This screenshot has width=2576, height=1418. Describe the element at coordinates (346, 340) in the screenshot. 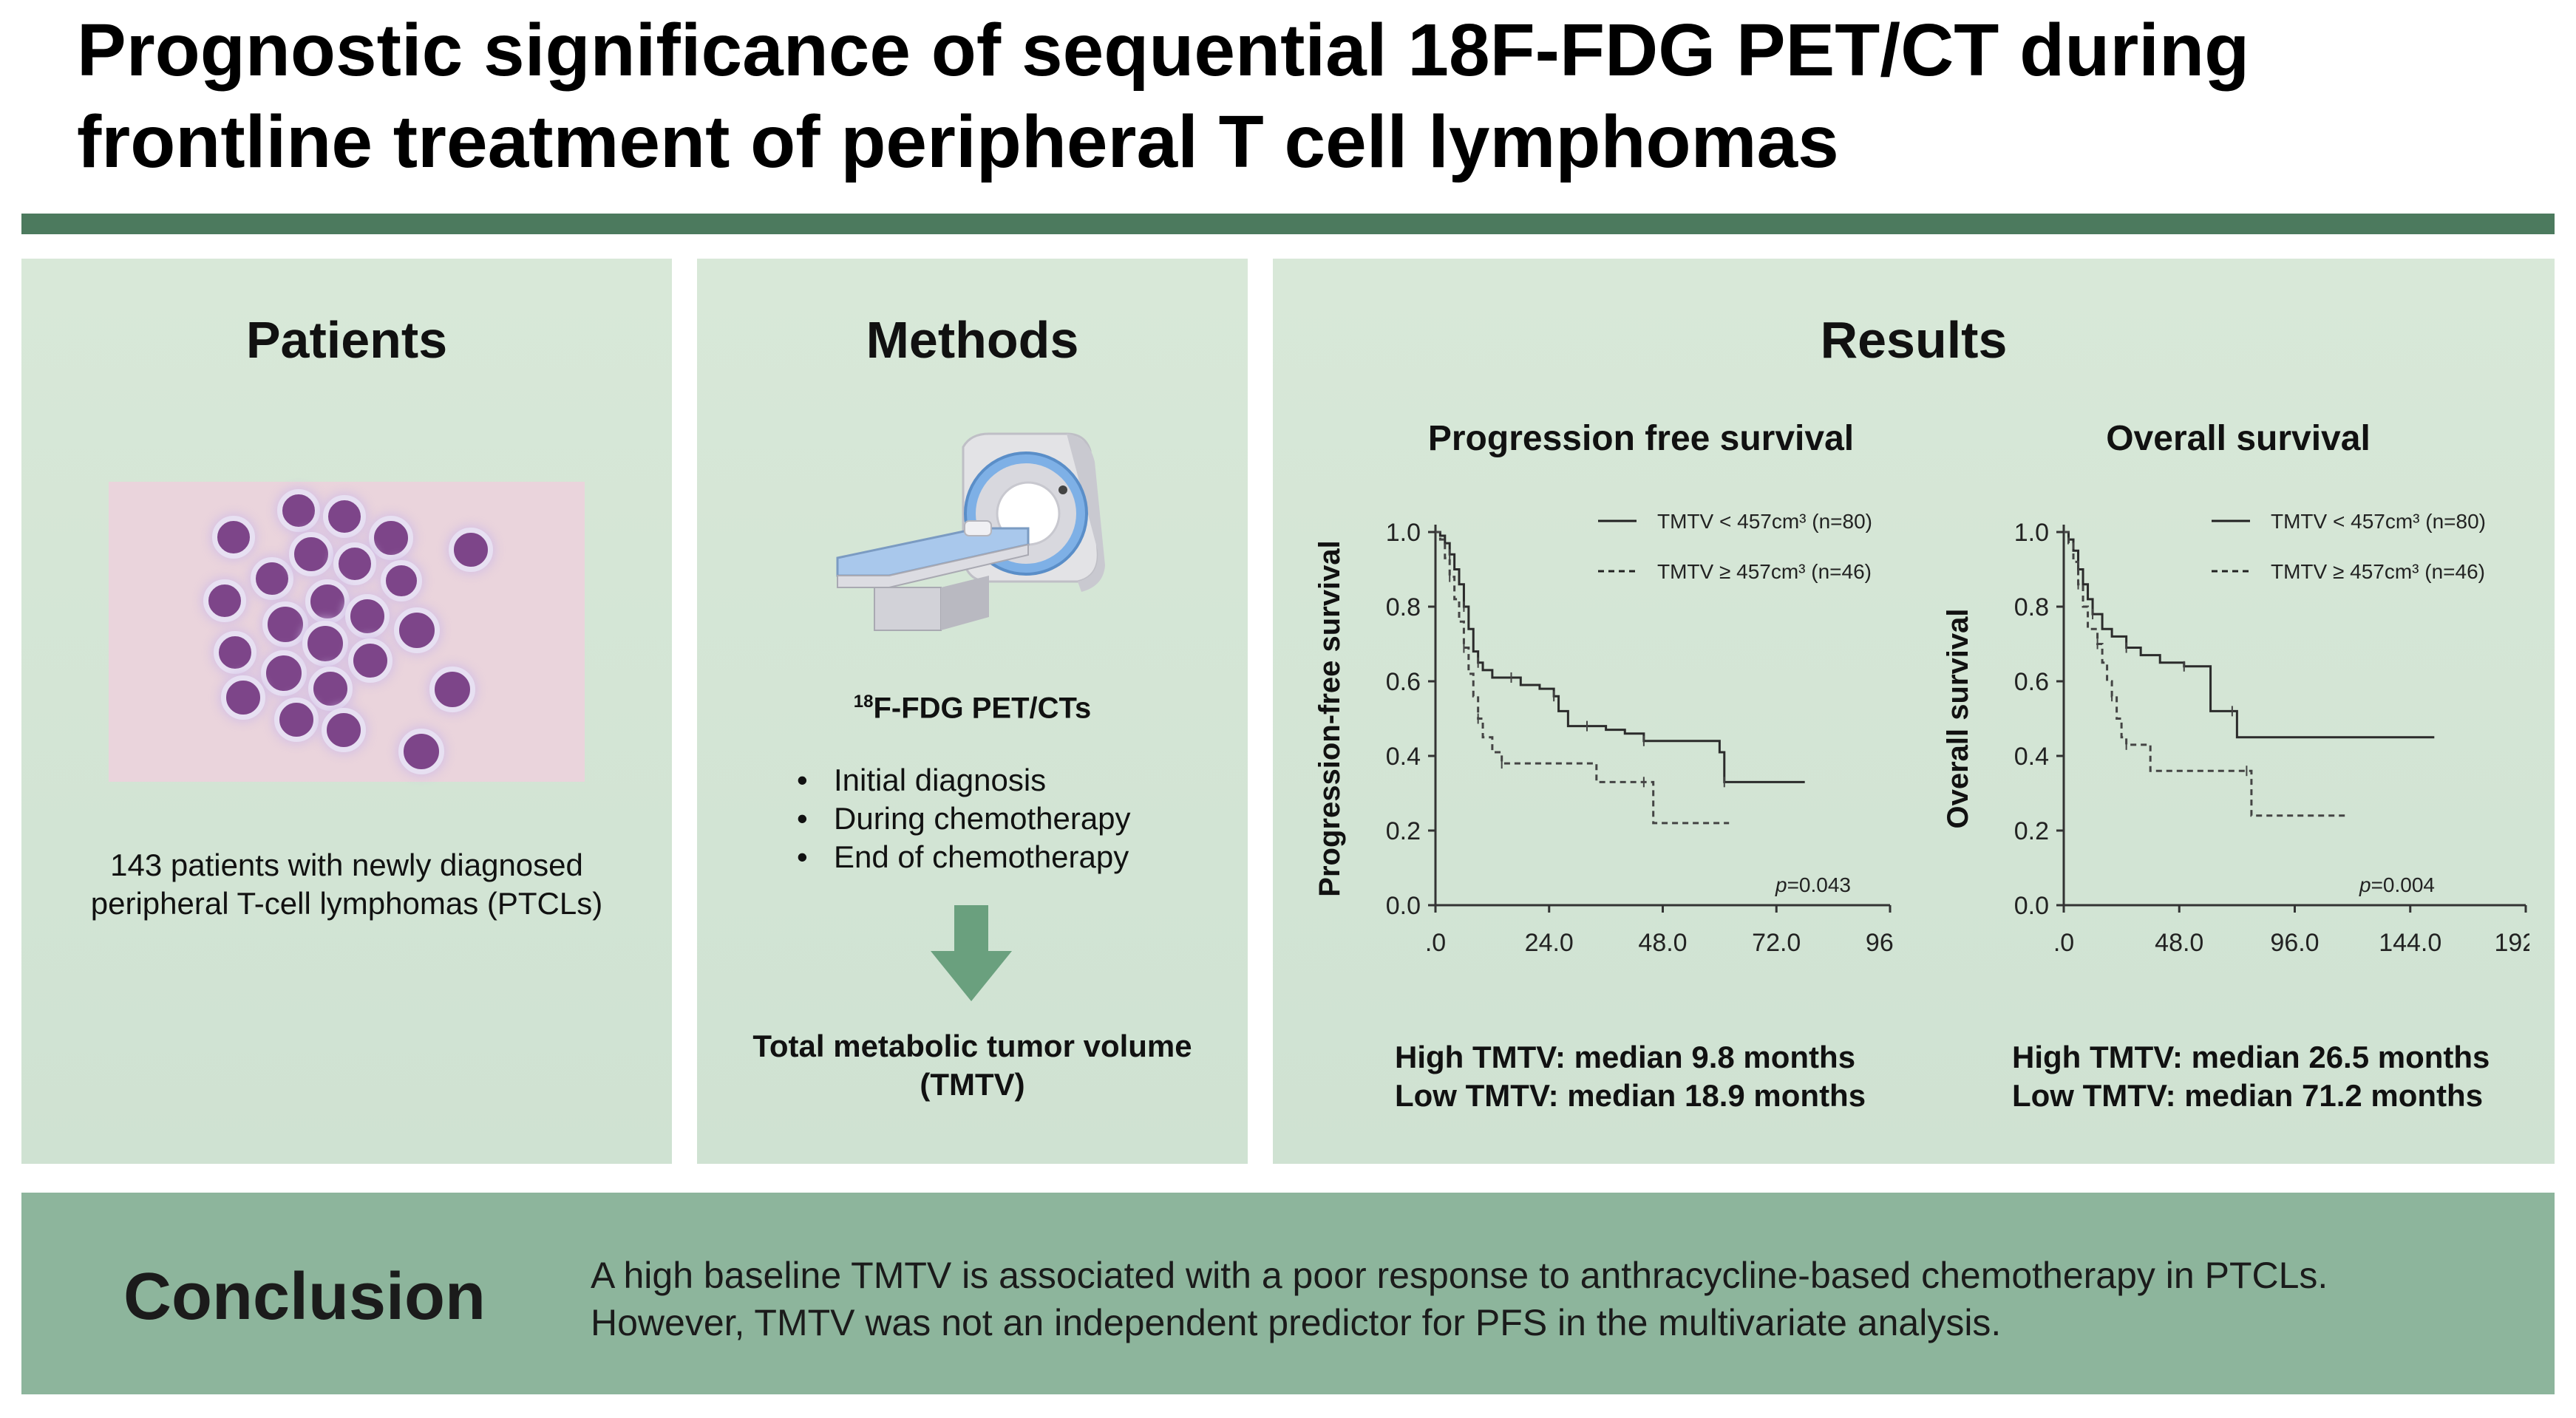

I see `patients-heading: Patients` at that location.